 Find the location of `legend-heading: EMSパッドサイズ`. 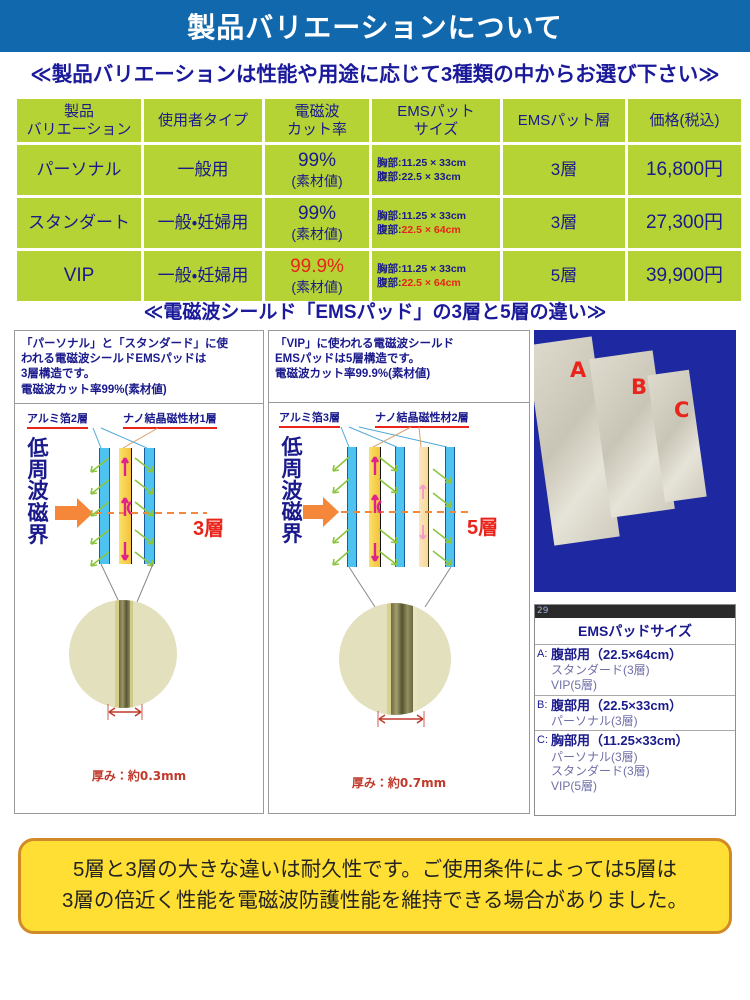

legend-heading: EMSパッドサイズ is located at coordinates (635, 631).